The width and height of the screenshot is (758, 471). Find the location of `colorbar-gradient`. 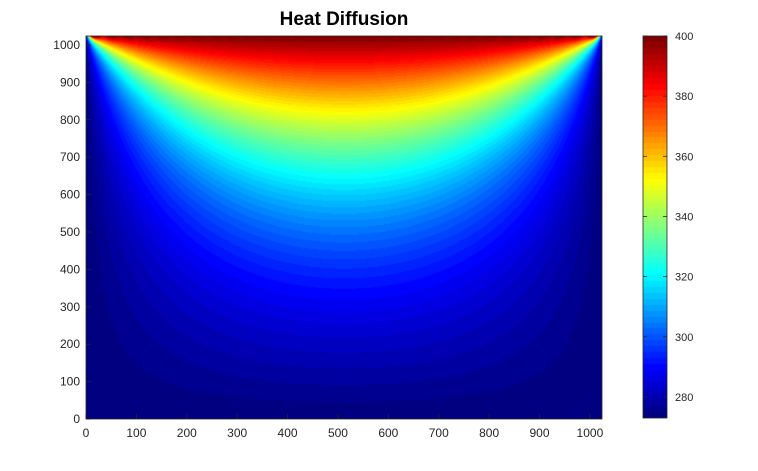

colorbar-gradient is located at coordinates (655, 227).